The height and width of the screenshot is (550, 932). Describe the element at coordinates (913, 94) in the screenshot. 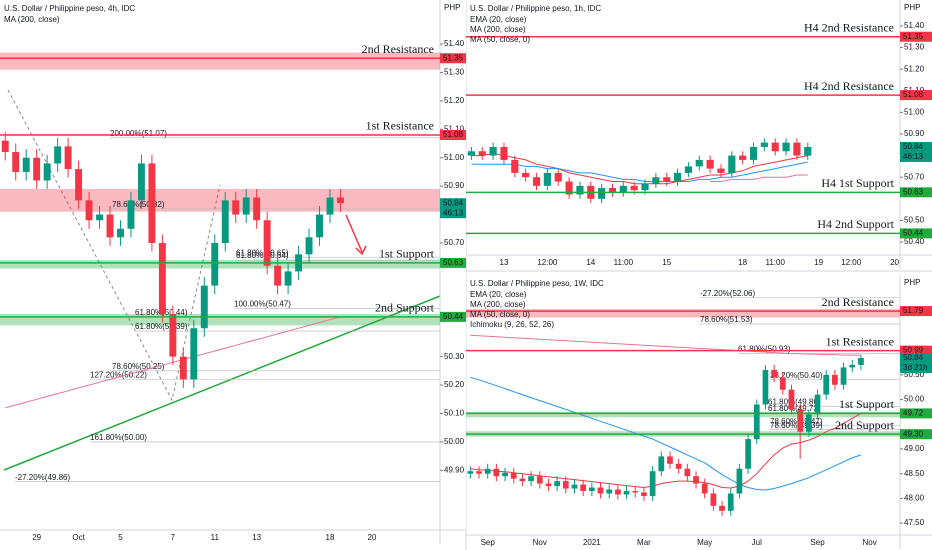

I see `price-tag-label: 51.08` at that location.